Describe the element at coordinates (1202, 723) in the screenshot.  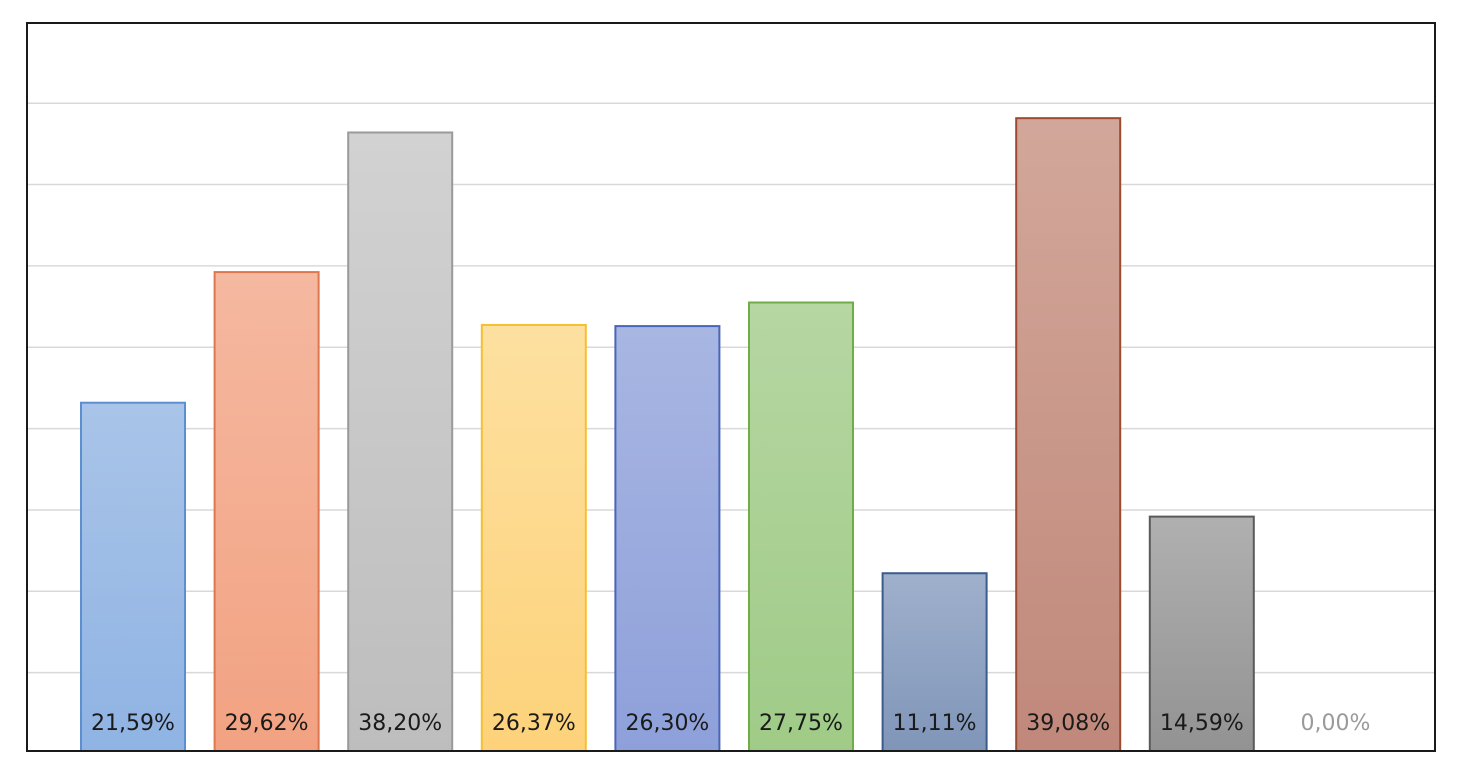
I see `data-label-9: 14,59%` at that location.